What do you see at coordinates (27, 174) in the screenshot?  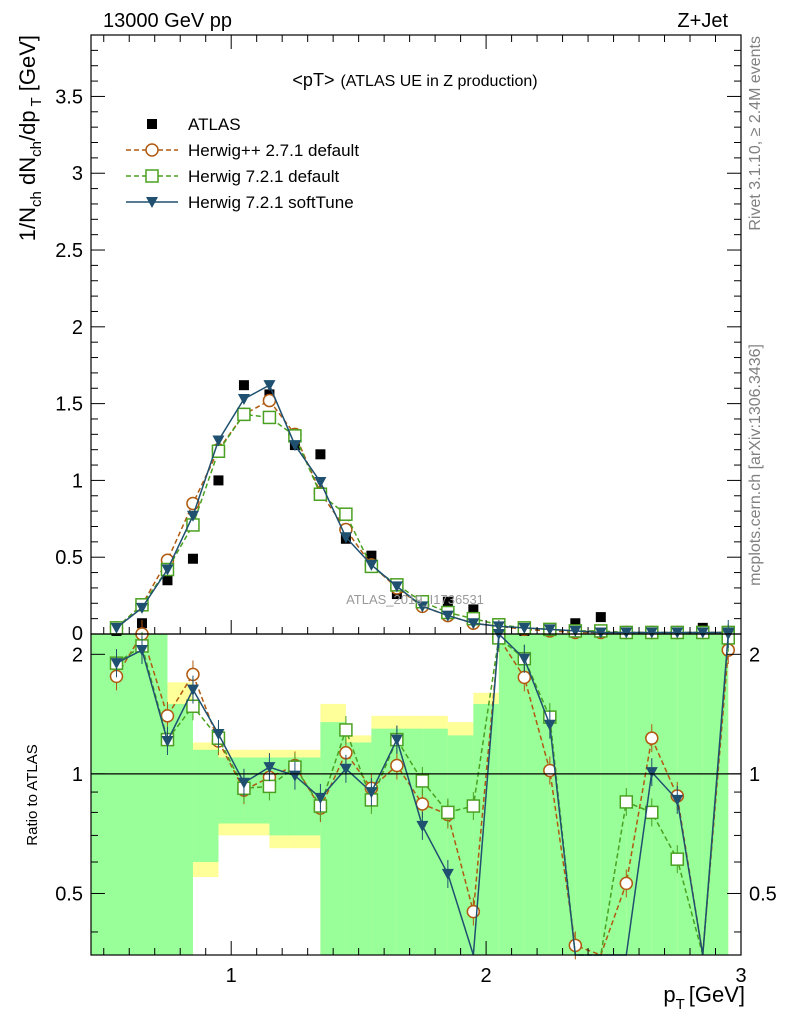 I see `main-y-axis-label-part: dN` at bounding box center [27, 174].